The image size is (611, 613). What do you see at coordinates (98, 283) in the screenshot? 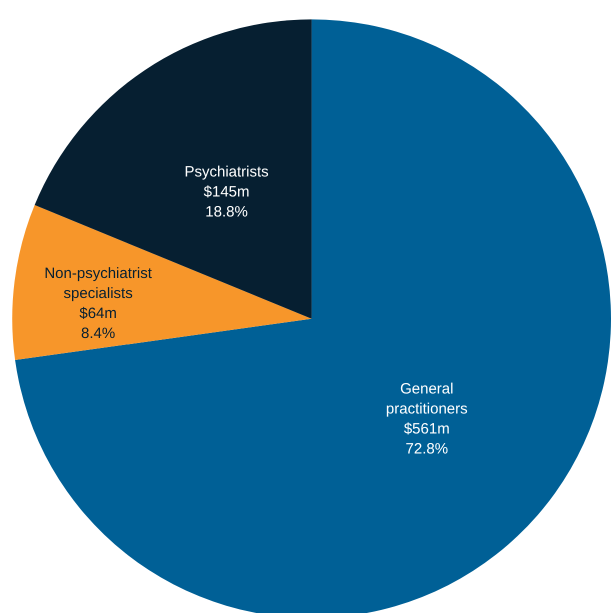
I see `slice-label: Non-psychiatrist specialists` at bounding box center [98, 283].